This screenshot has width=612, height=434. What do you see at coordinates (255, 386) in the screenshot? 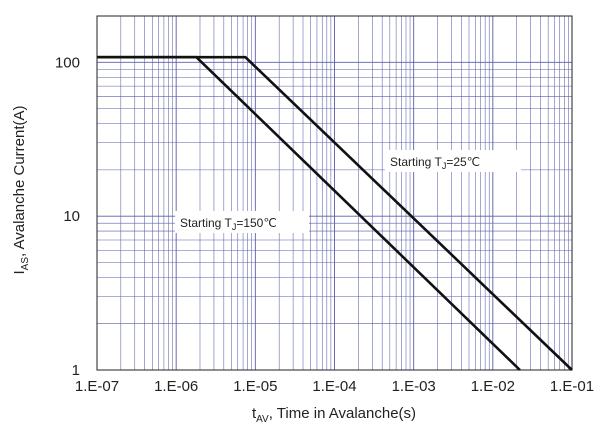
I see `x-tick-label: 1.E-05` at bounding box center [255, 386].